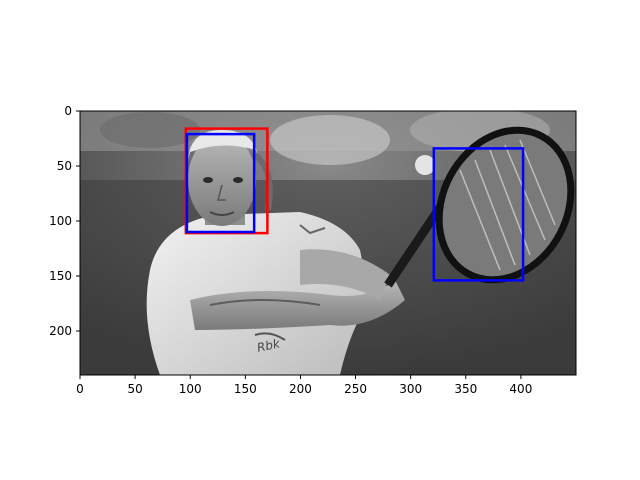 The width and height of the screenshot is (640, 480). What do you see at coordinates (134, 389) in the screenshot?
I see `x-tick-label: 50` at bounding box center [134, 389].